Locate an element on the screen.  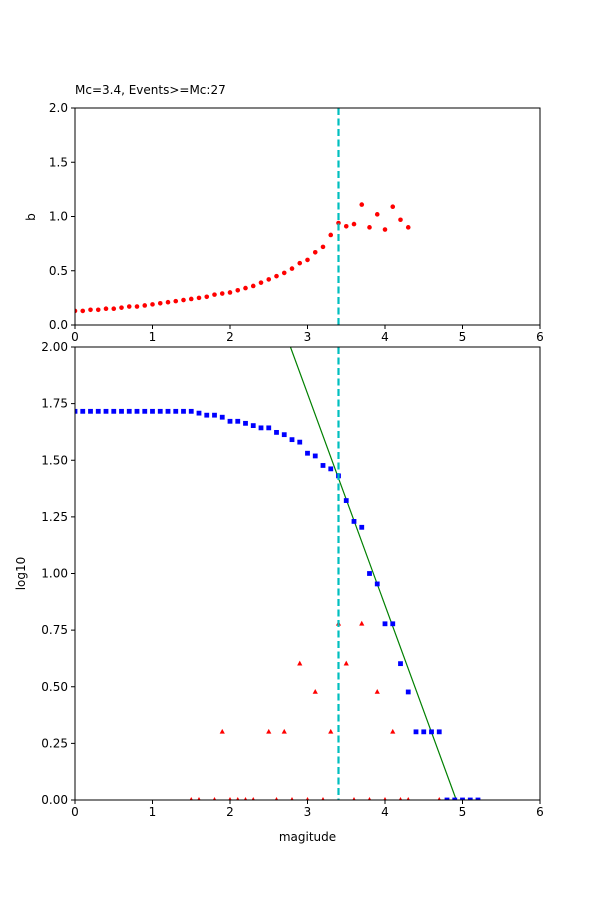
plot-area is located at coordinates (243, 258).